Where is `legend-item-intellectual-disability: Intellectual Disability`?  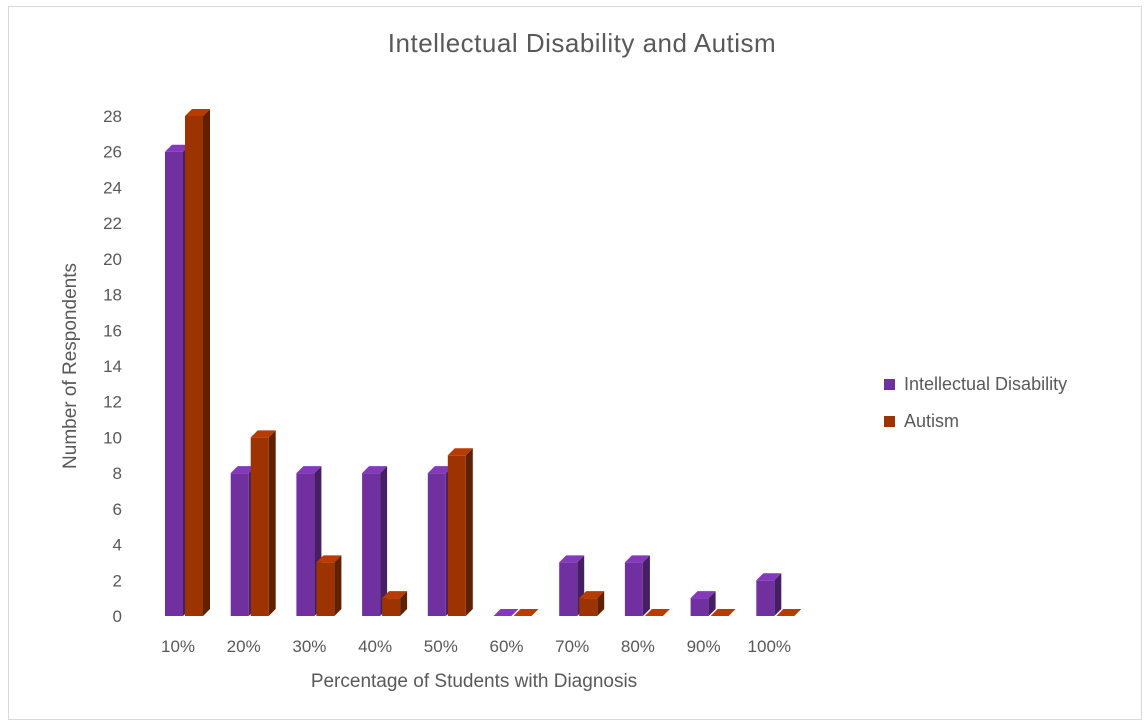 legend-item-intellectual-disability: Intellectual Disability is located at coordinates (975, 384).